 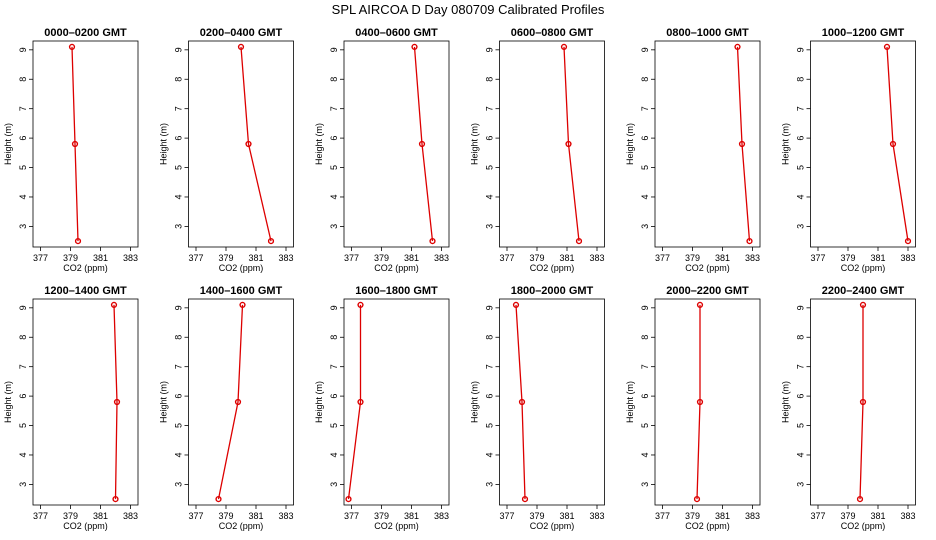 I want to click on panel-title: 1400–1600 GMT, so click(x=241, y=291).